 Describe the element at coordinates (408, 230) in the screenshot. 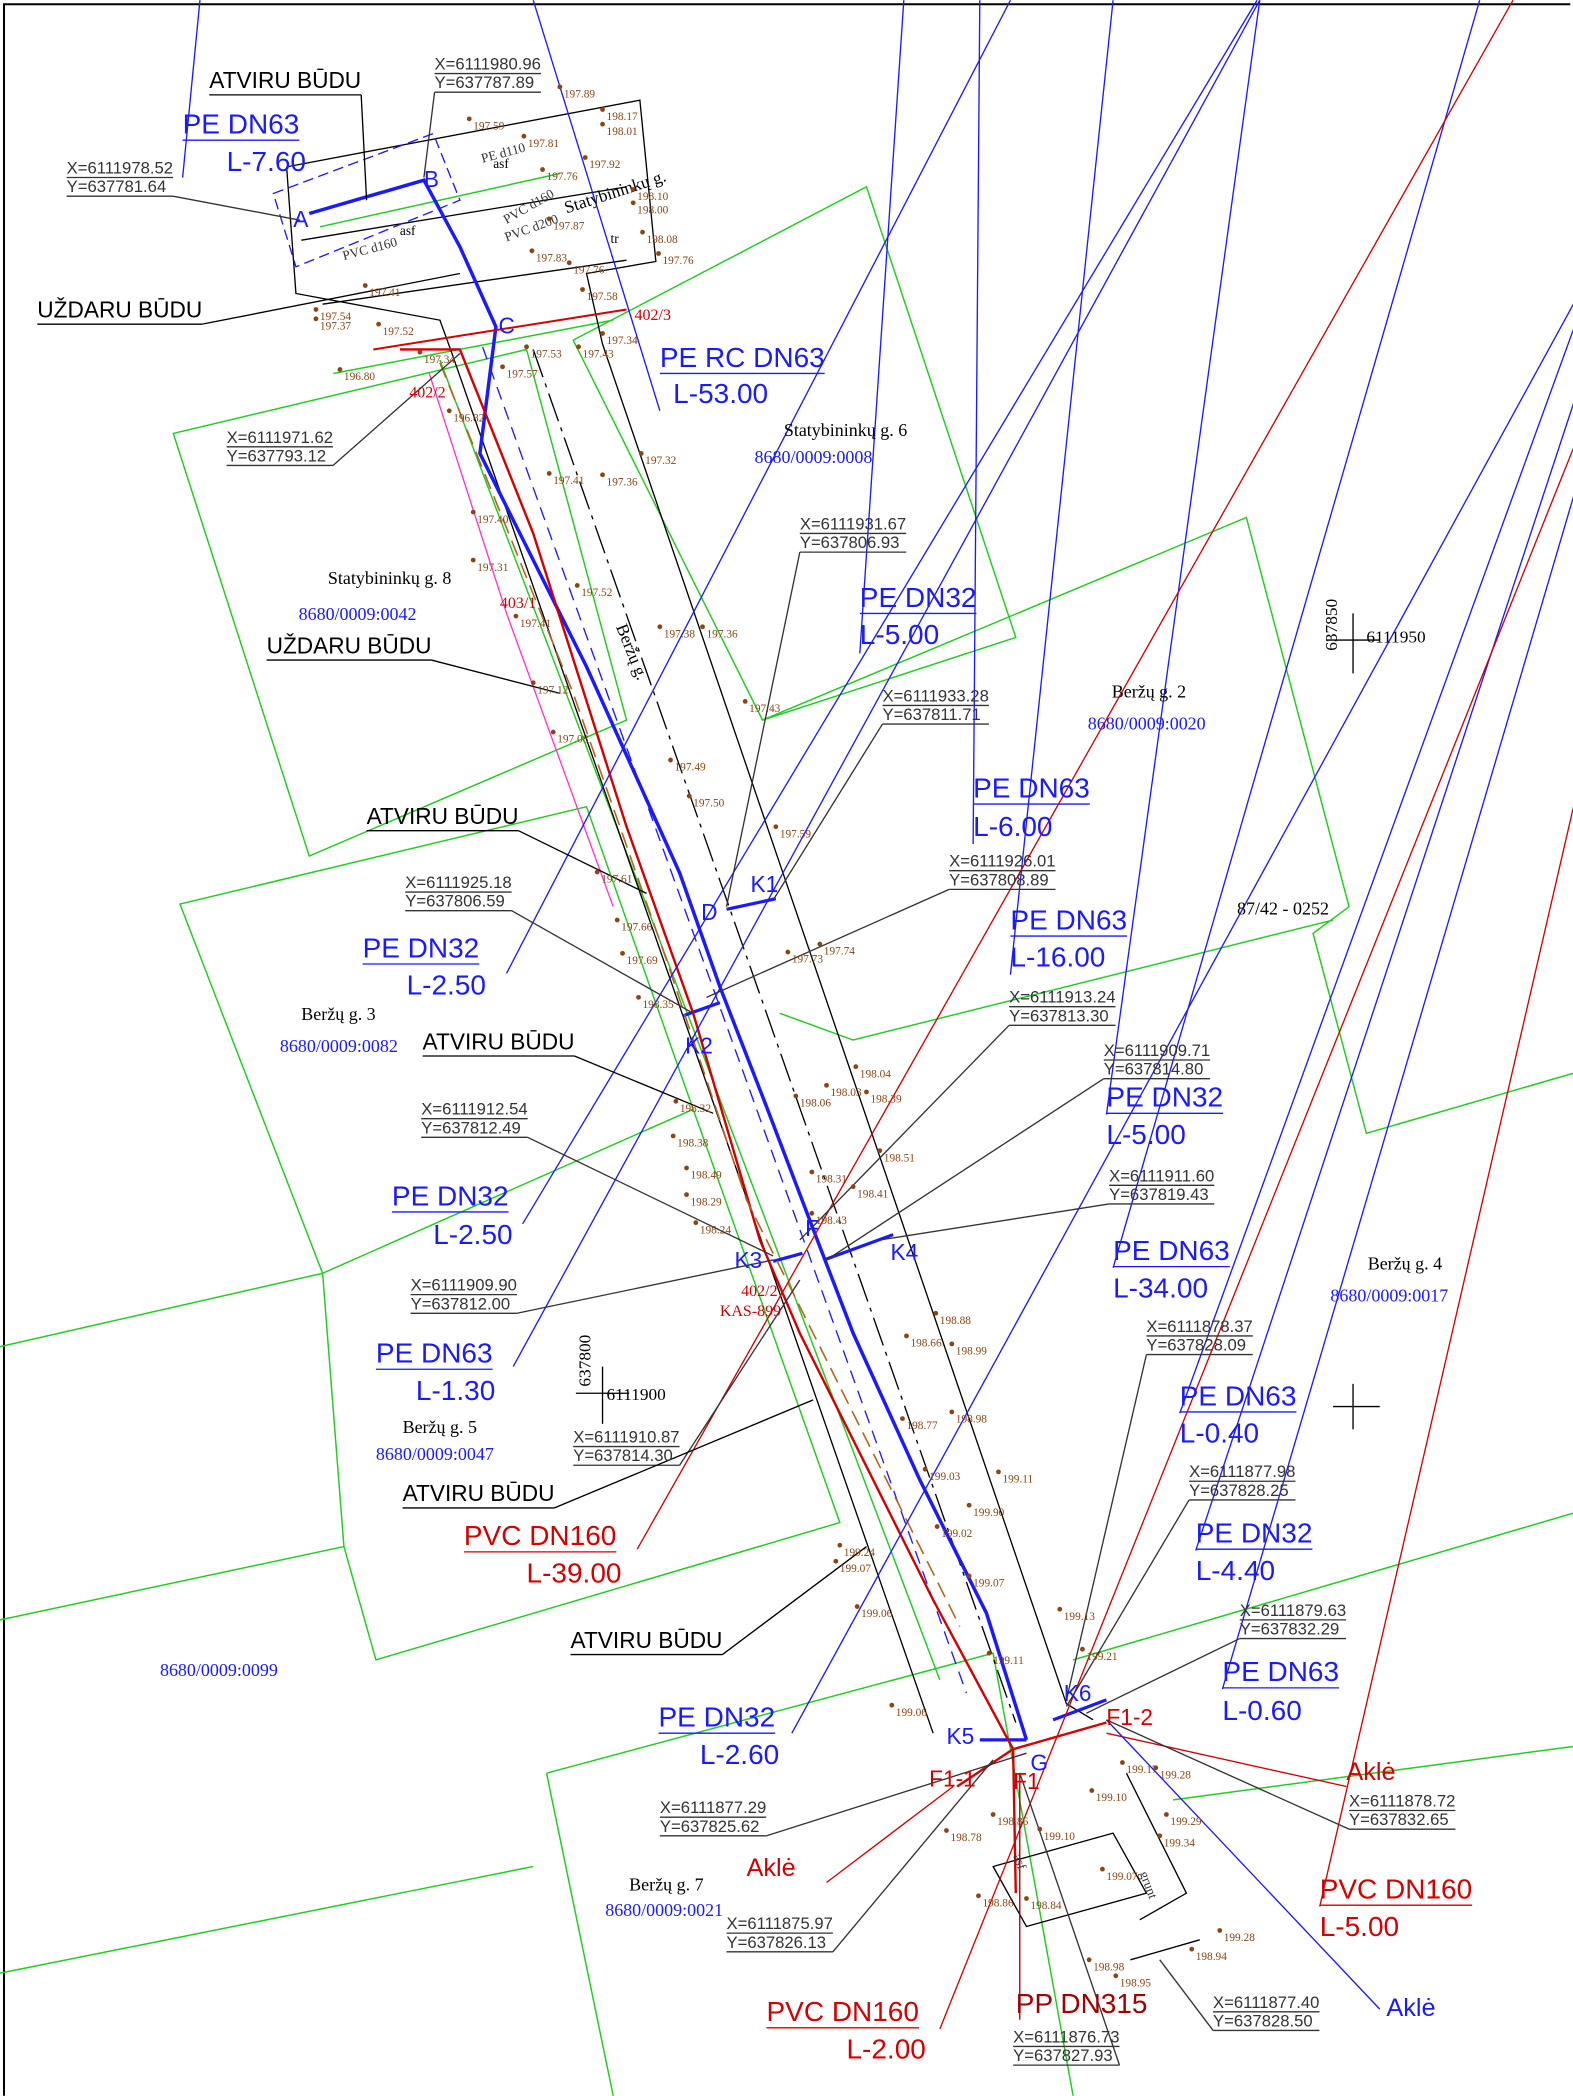

I see `surface-label: asf` at that location.